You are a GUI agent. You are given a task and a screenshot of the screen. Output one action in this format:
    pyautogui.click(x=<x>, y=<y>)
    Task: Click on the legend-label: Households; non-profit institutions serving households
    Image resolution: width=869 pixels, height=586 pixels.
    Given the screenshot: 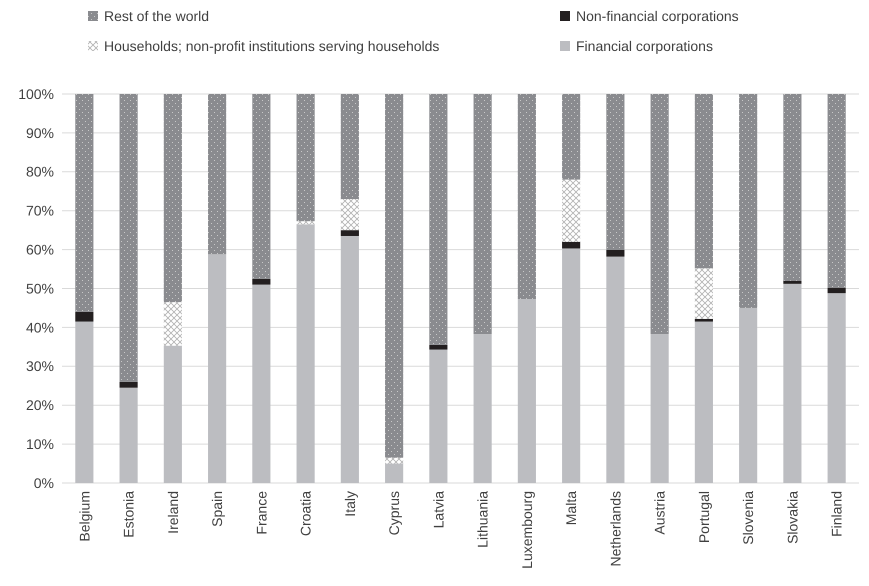 What is the action you would take?
    pyautogui.click(x=272, y=46)
    